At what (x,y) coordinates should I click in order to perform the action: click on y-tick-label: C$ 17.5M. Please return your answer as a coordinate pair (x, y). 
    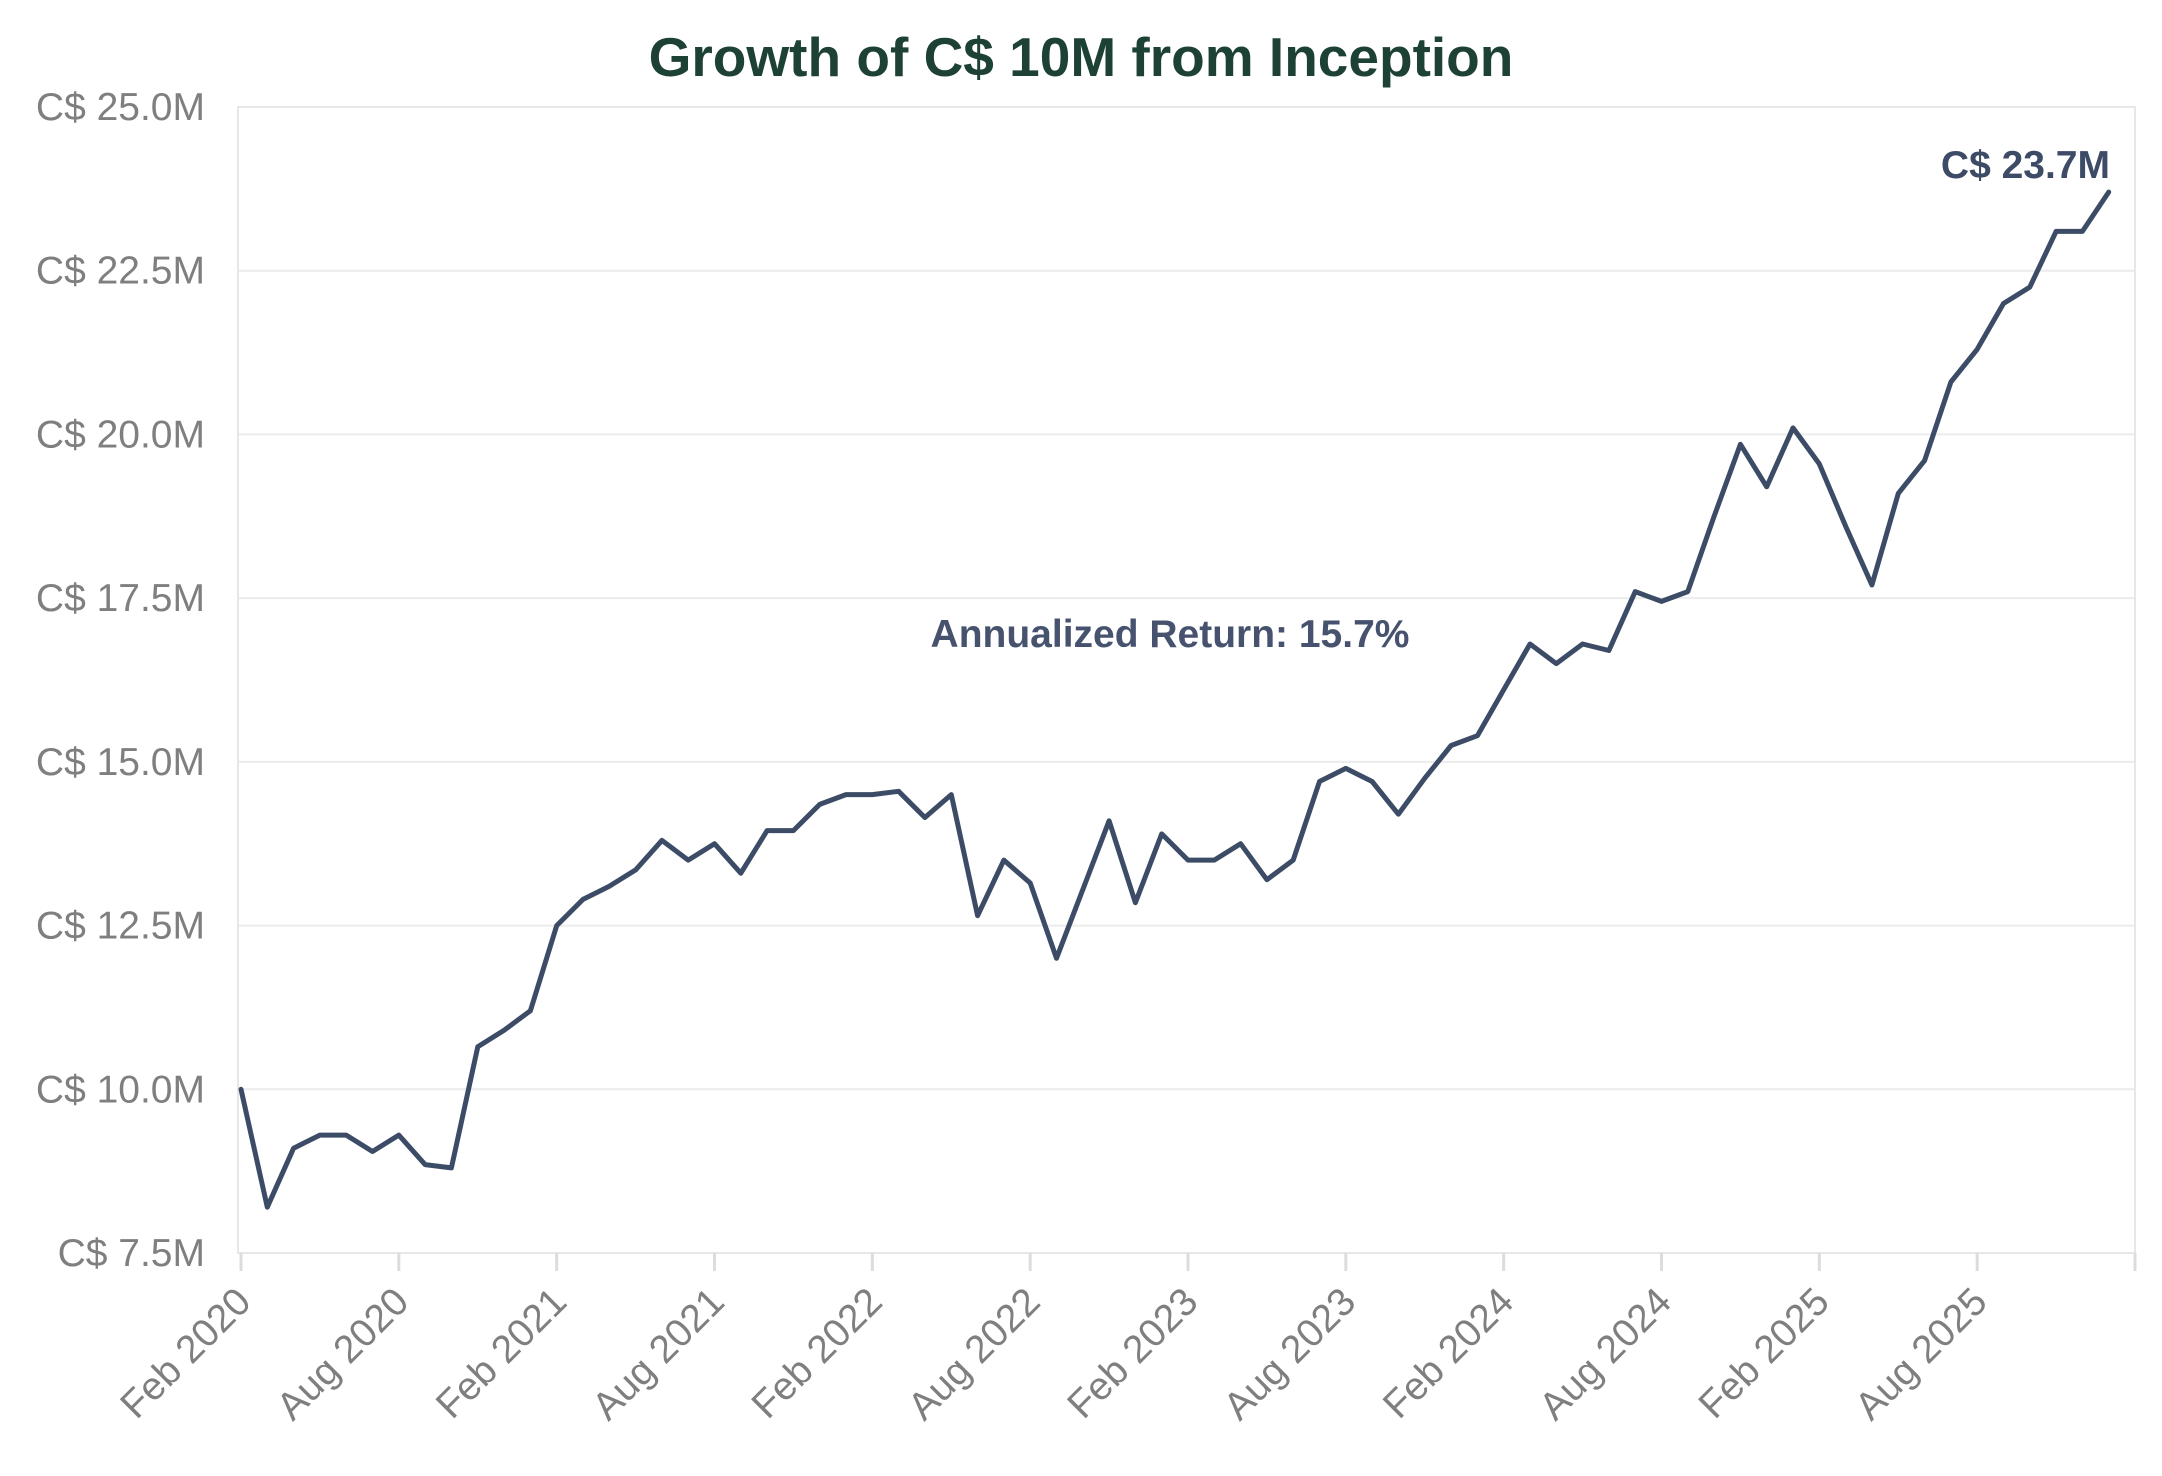
    Looking at the image, I should click on (120, 598).